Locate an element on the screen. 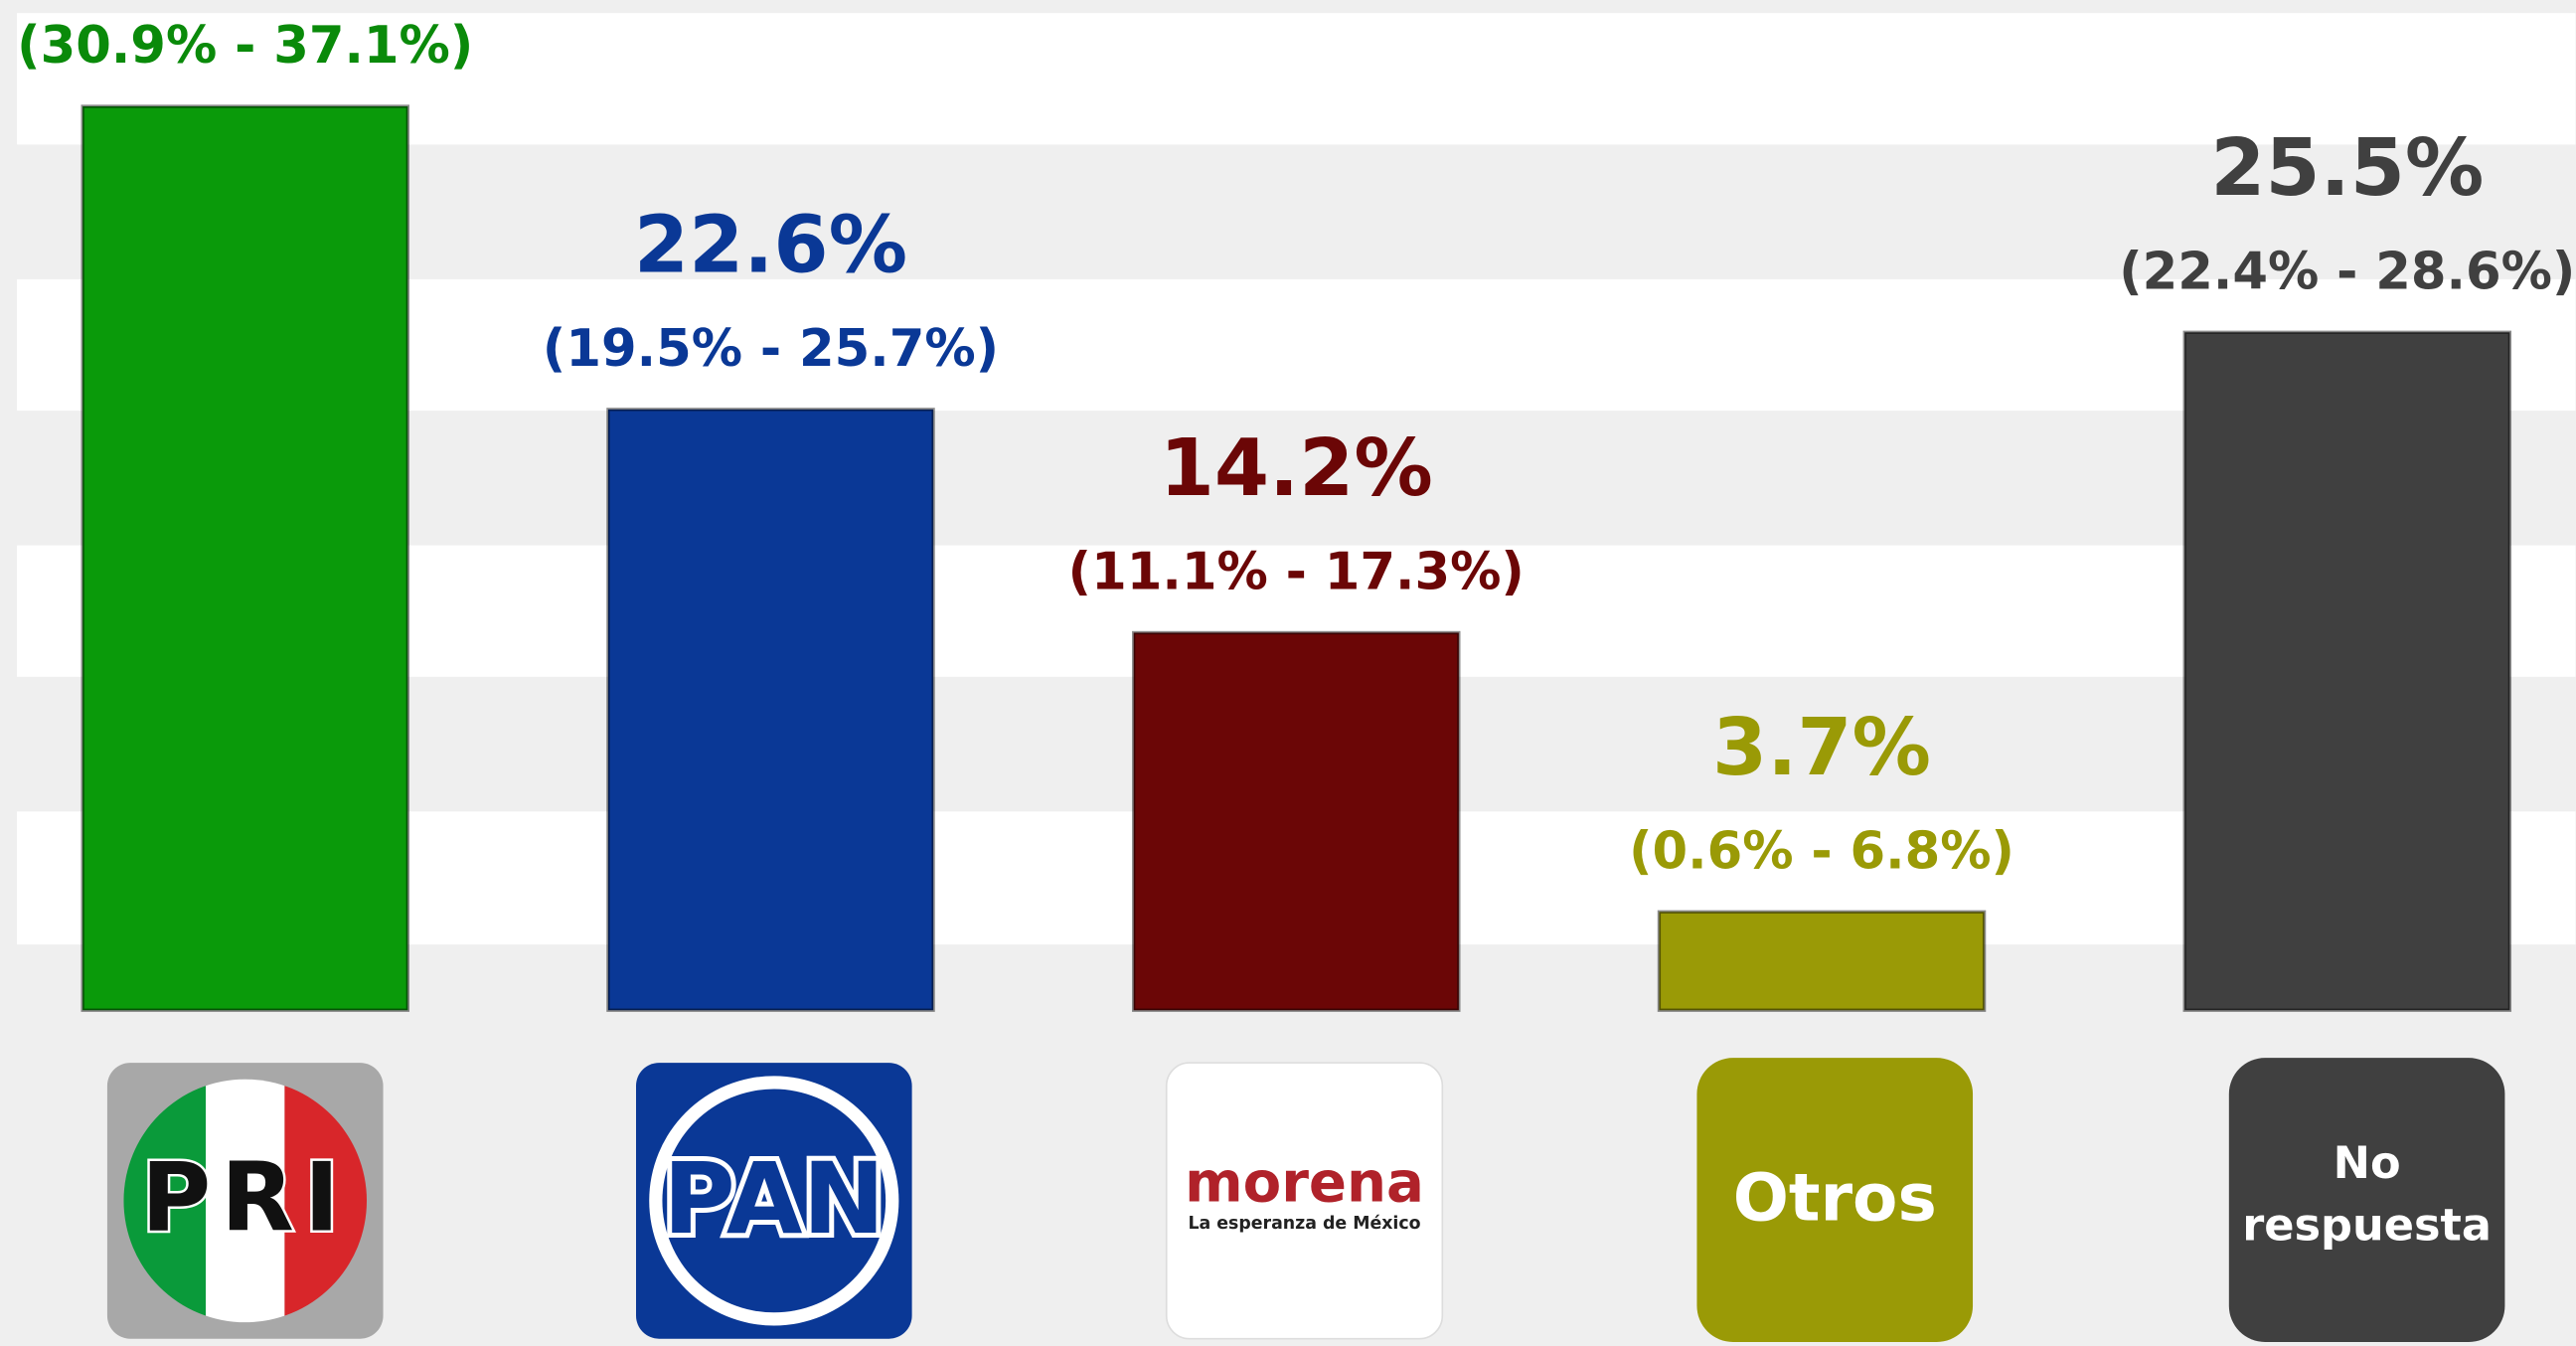 The width and height of the screenshot is (2576, 1346). logo-otros: Otros is located at coordinates (1835, 1200).